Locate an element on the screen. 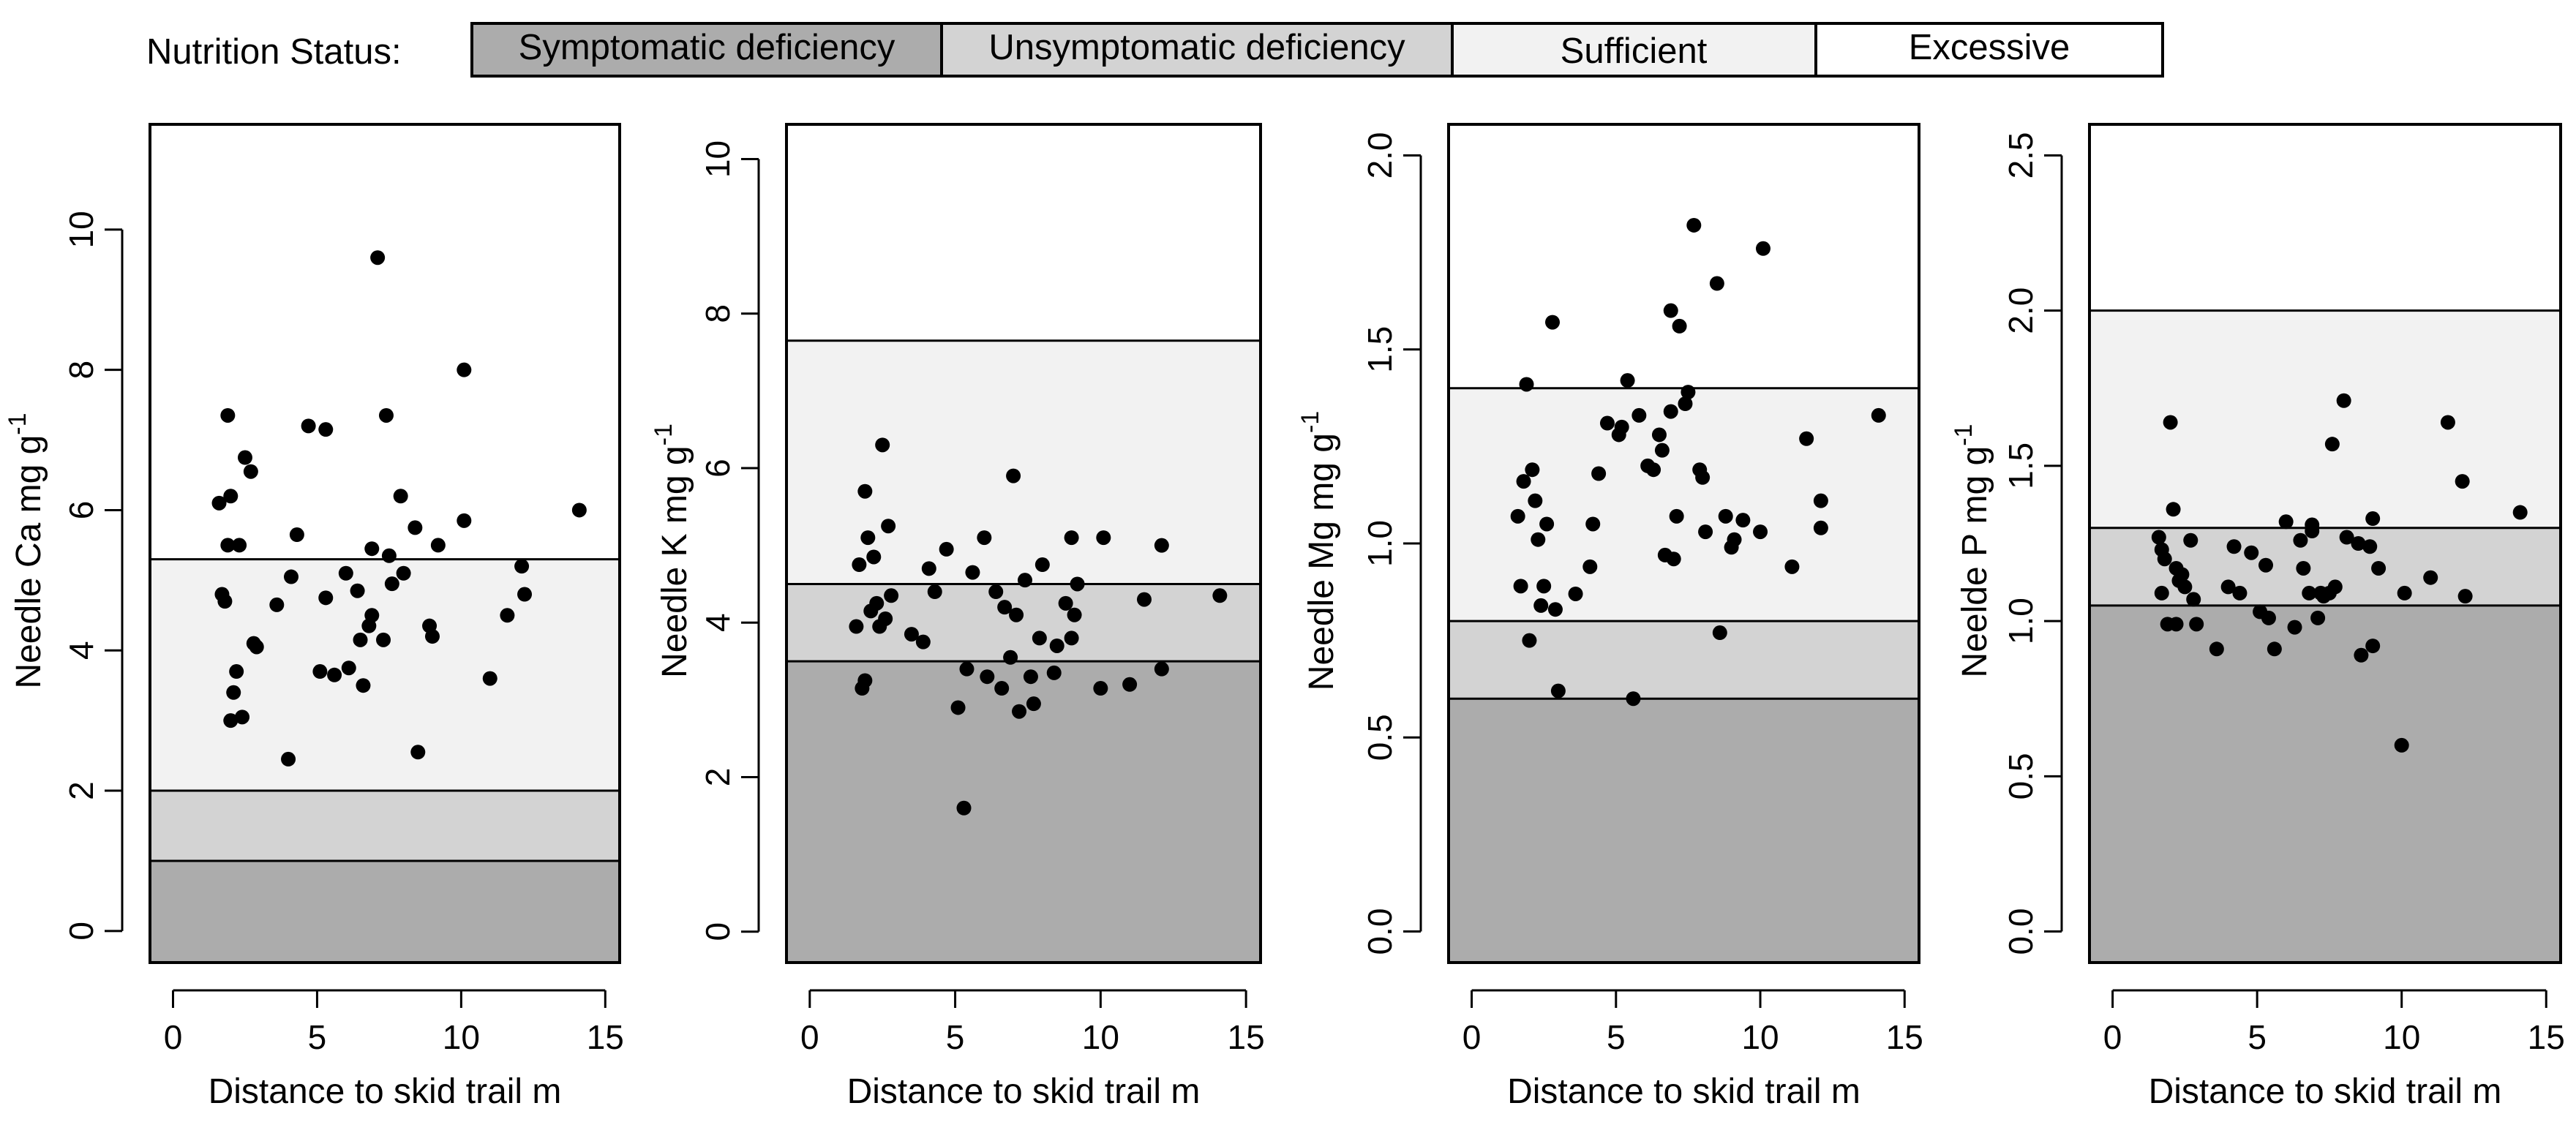  legend-title: Nutrition Status: is located at coordinates (274, 52).